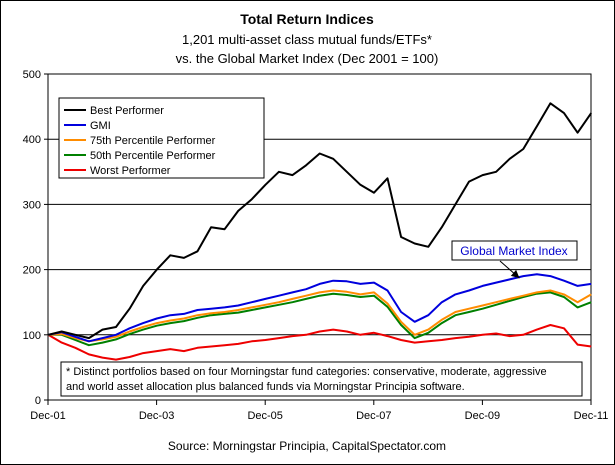 Image resolution: width=615 pixels, height=465 pixels. What do you see at coordinates (32, 140) in the screenshot?
I see `y-tick-label: 400` at bounding box center [32, 140].